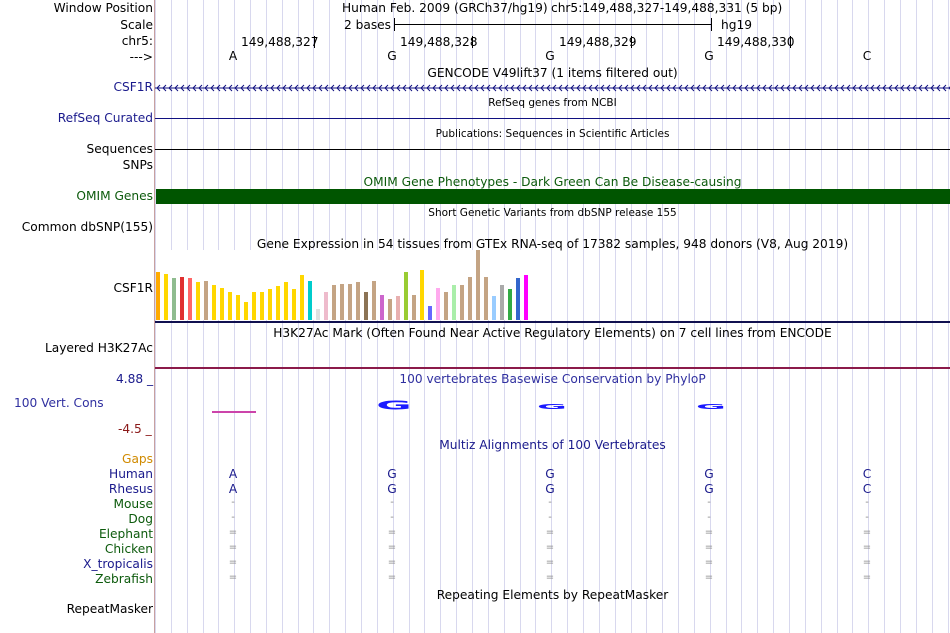 The width and height of the screenshot is (950, 633). What do you see at coordinates (736, 25) in the screenshot?
I see `scale-assembly: hg19` at bounding box center [736, 25].